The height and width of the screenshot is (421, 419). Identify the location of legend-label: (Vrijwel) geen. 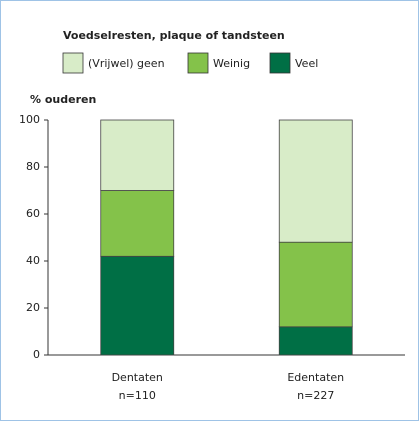
(126, 63).